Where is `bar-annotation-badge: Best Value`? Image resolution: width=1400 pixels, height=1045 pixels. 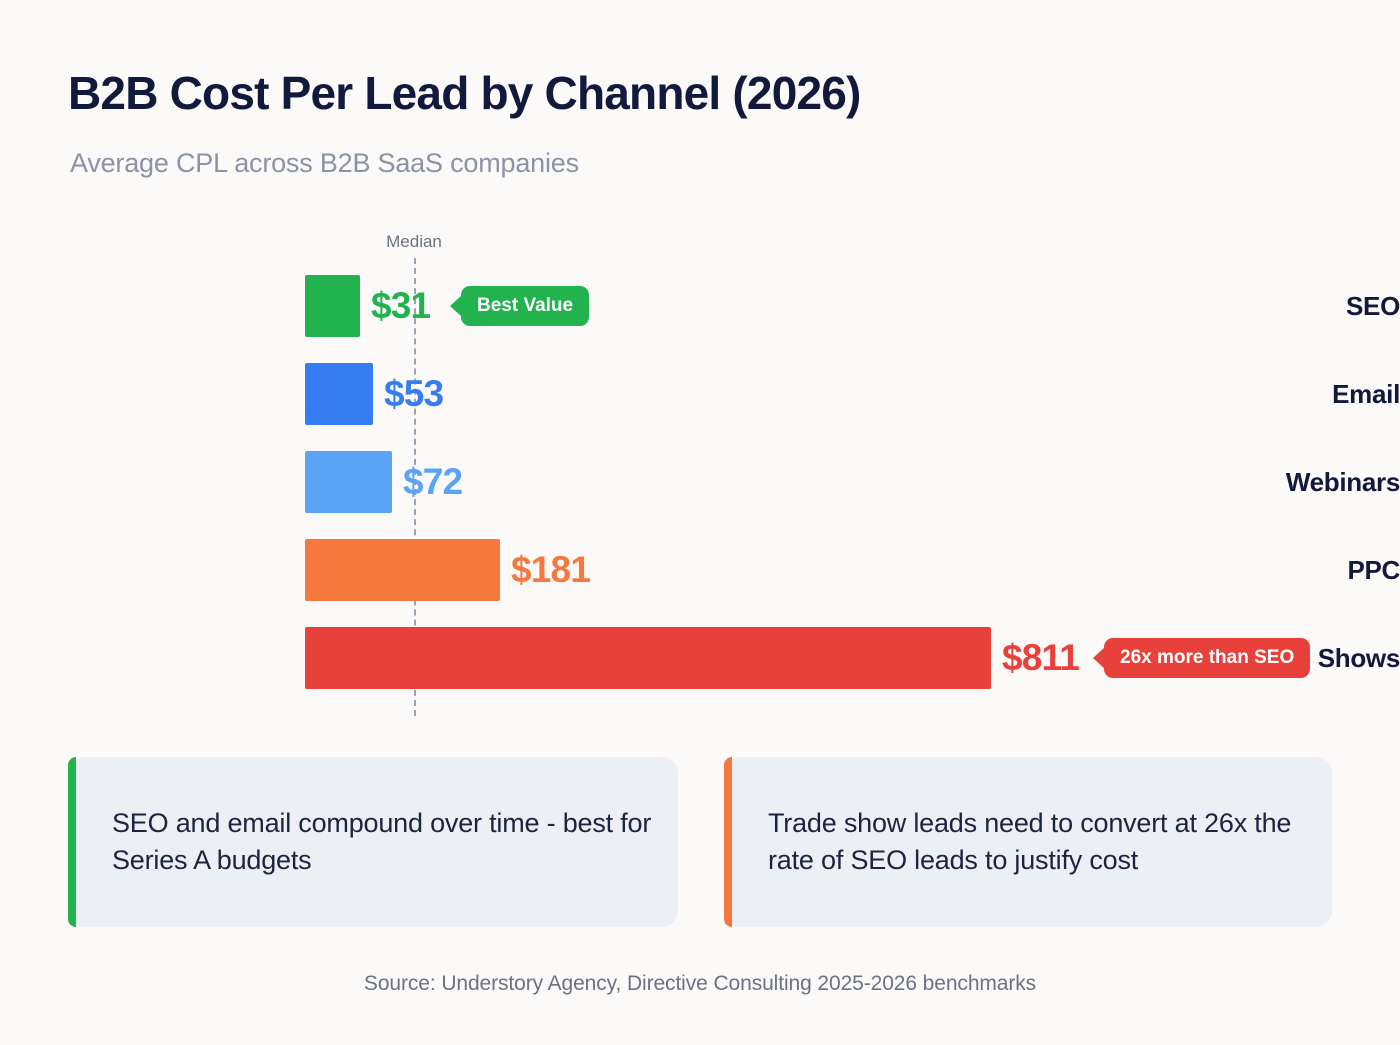
bar-annotation-badge: Best Value is located at coordinates (520, 306).